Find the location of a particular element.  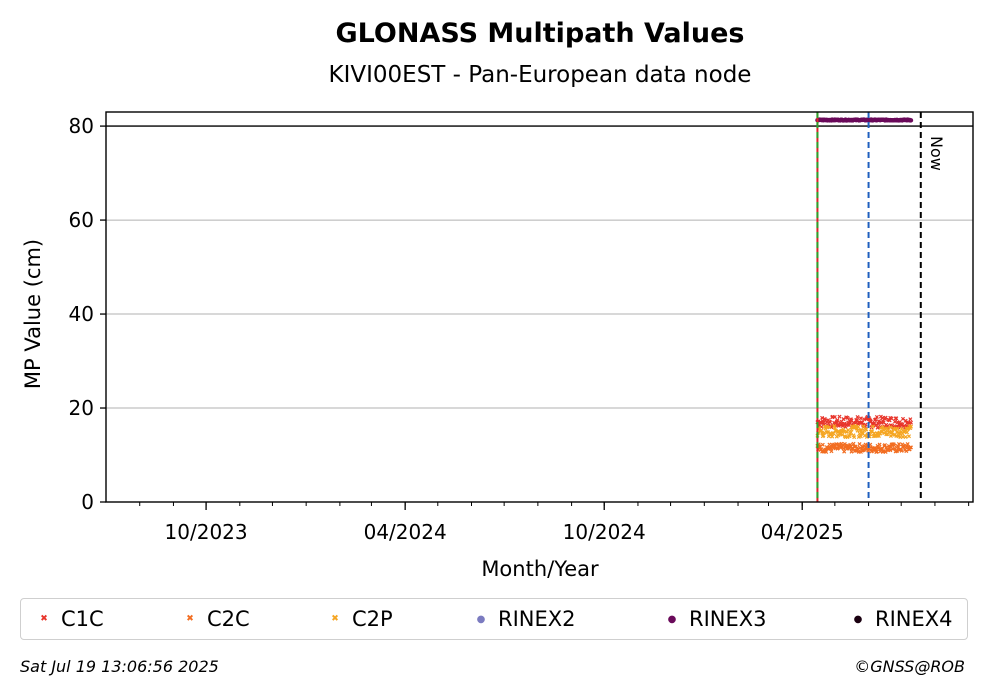

legend-item-rinex4: ● RINEX4 is located at coordinates (900, 619).